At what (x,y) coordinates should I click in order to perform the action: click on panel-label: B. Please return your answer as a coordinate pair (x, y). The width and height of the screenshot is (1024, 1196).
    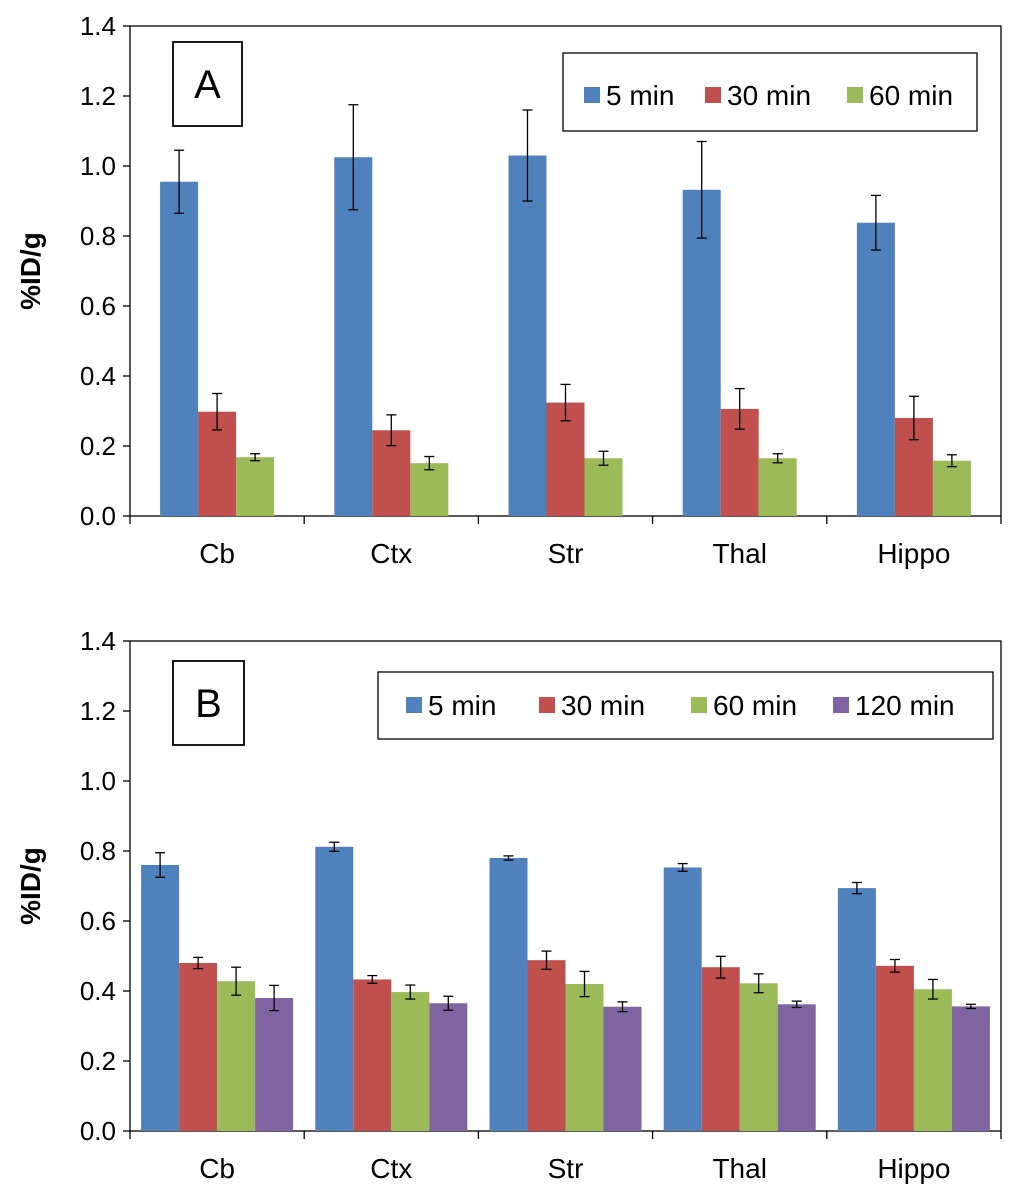
    Looking at the image, I should click on (208, 704).